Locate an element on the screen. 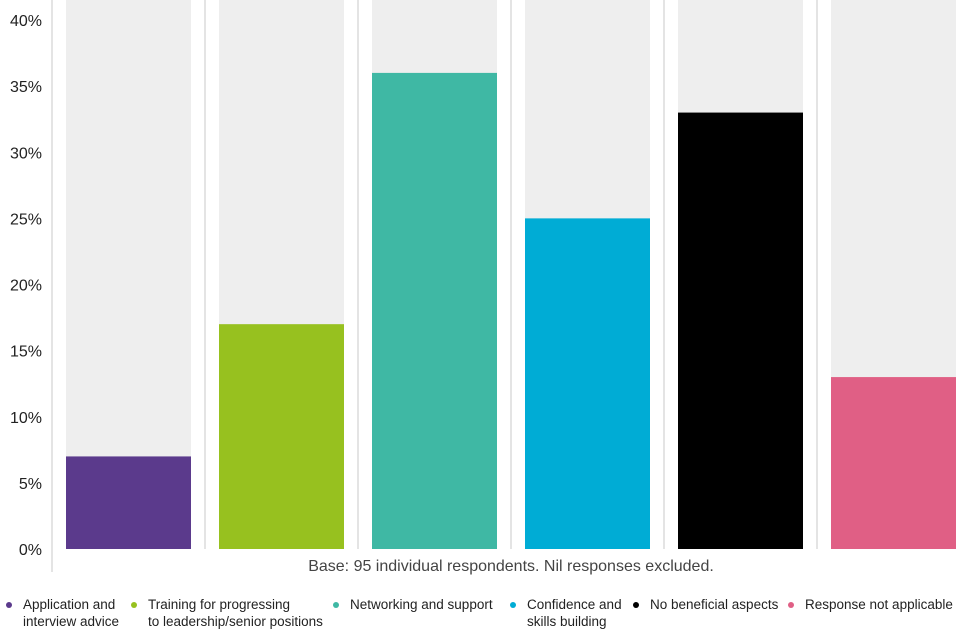 The width and height of the screenshot is (960, 640). legend-label: No beneficial aspects is located at coordinates (714, 604).